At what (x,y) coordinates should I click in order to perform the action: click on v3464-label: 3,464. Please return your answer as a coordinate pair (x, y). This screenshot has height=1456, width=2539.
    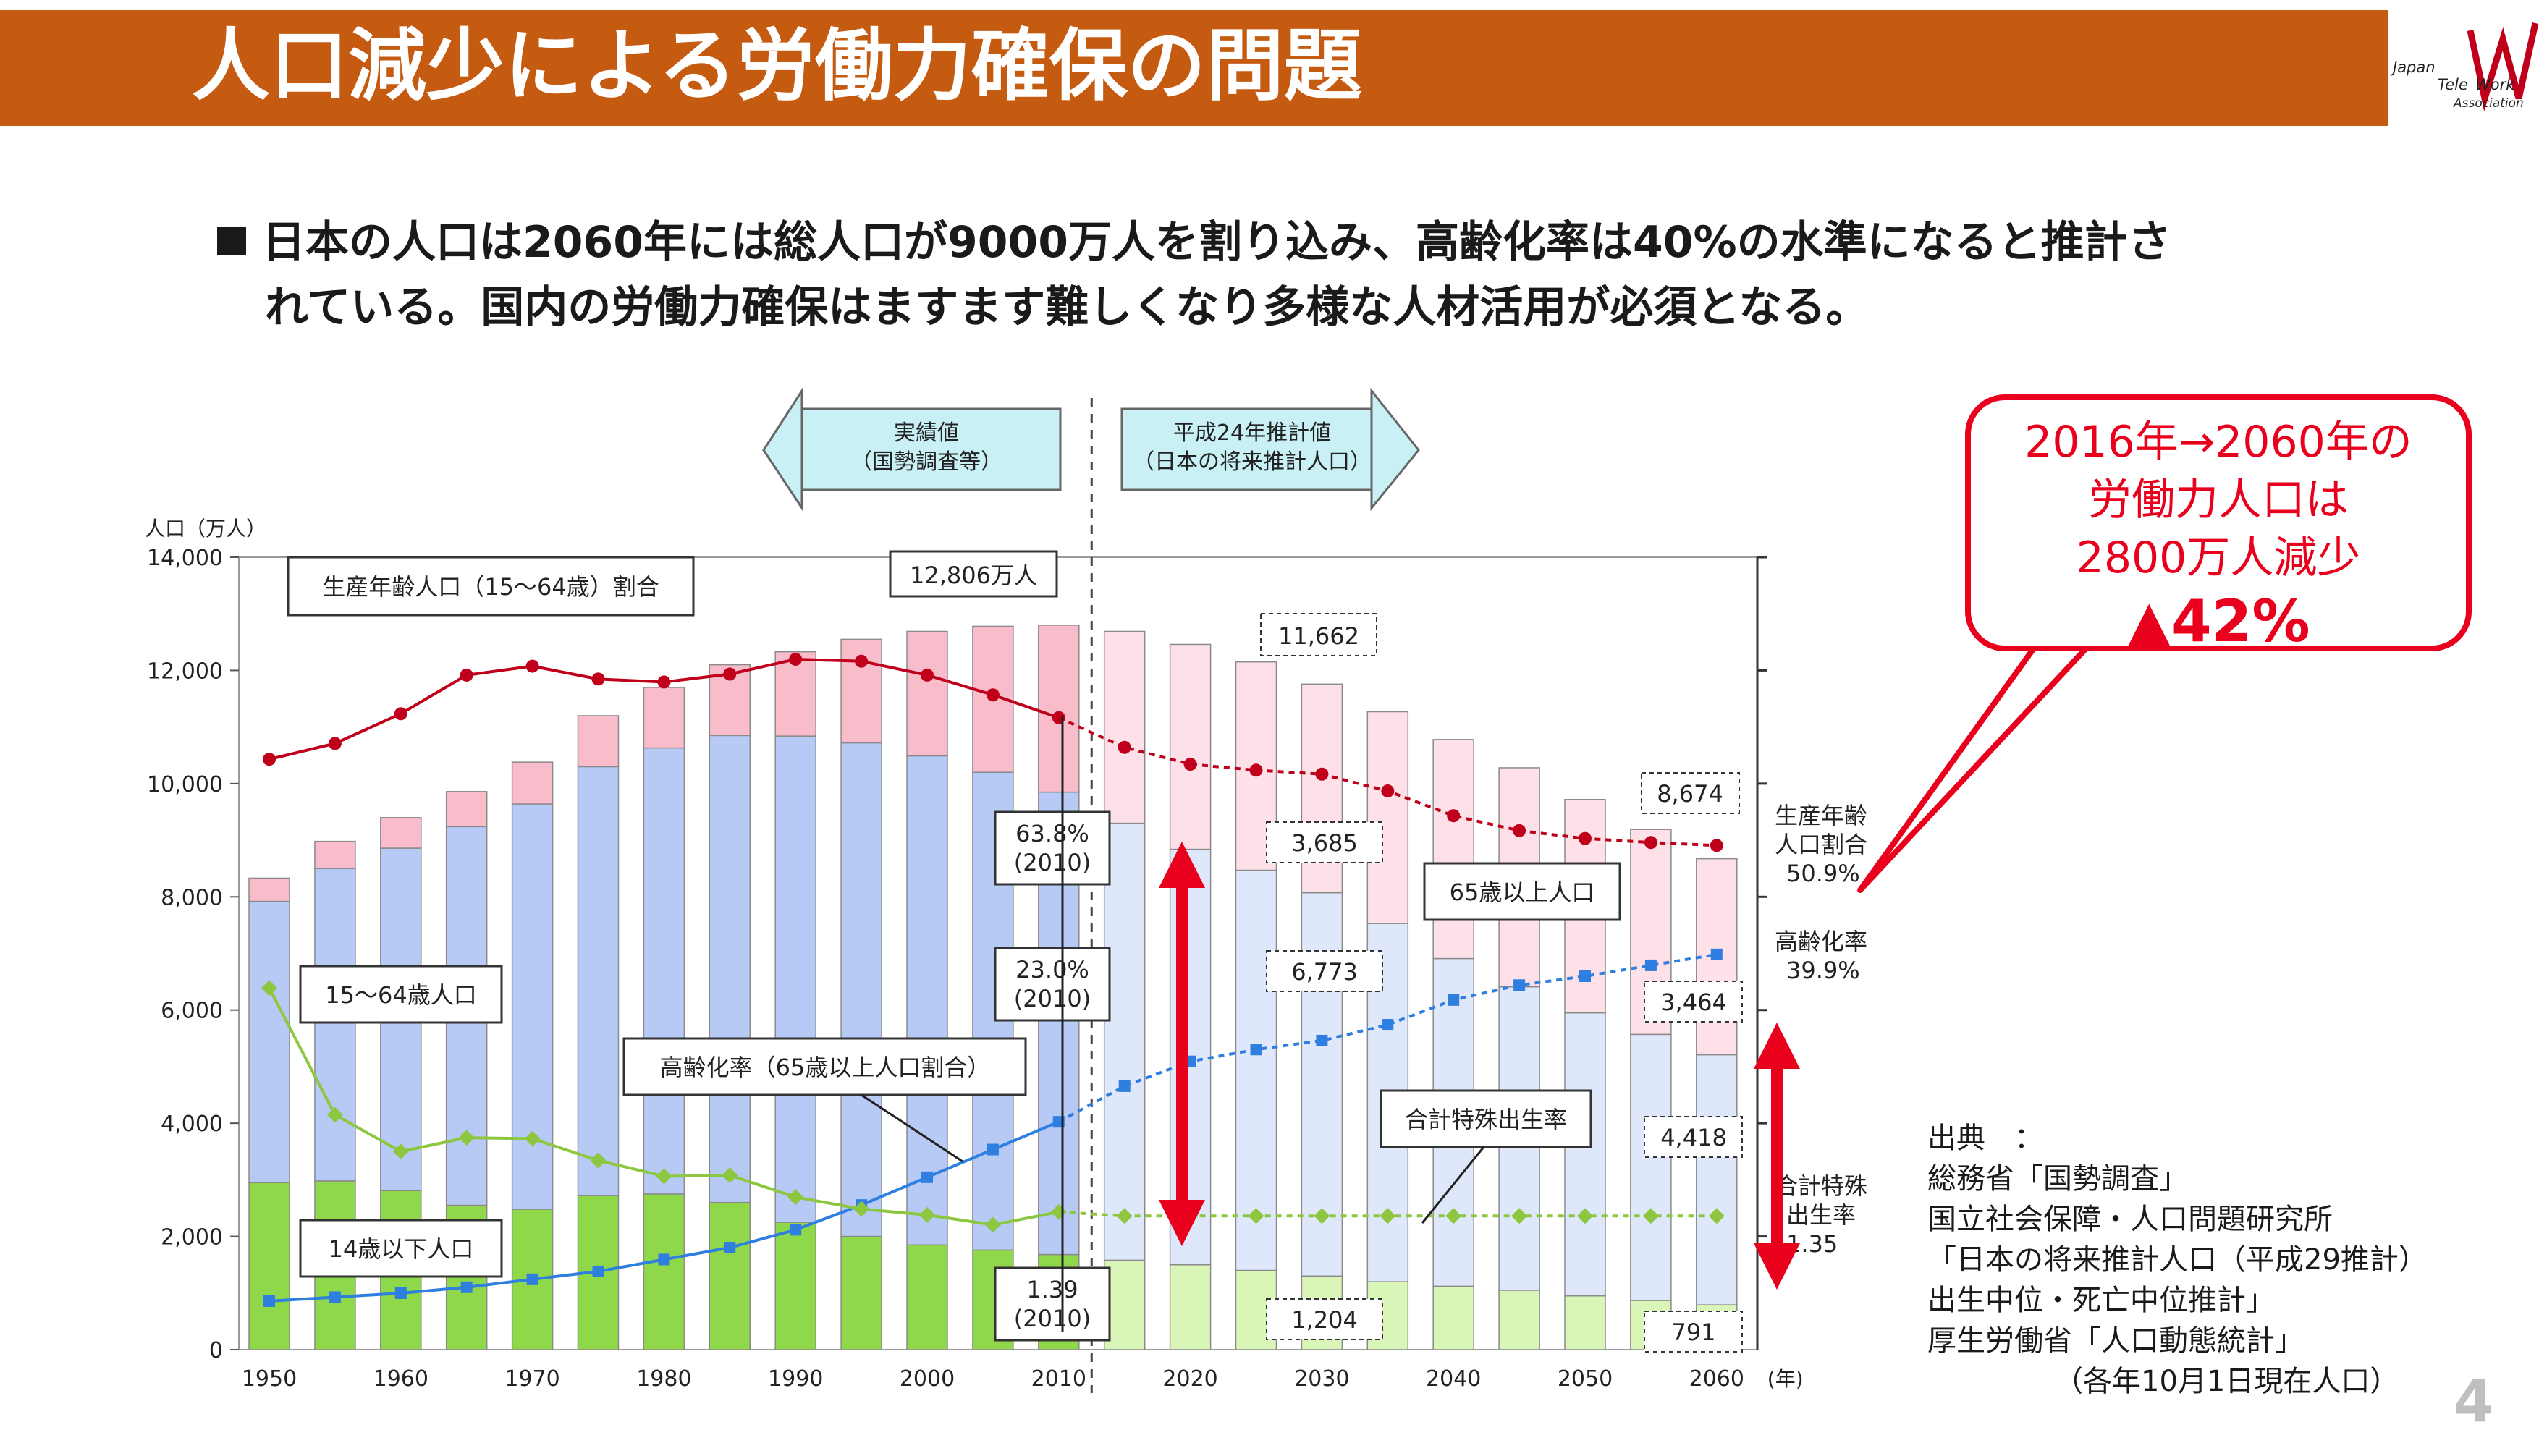
    Looking at the image, I should click on (1694, 1003).